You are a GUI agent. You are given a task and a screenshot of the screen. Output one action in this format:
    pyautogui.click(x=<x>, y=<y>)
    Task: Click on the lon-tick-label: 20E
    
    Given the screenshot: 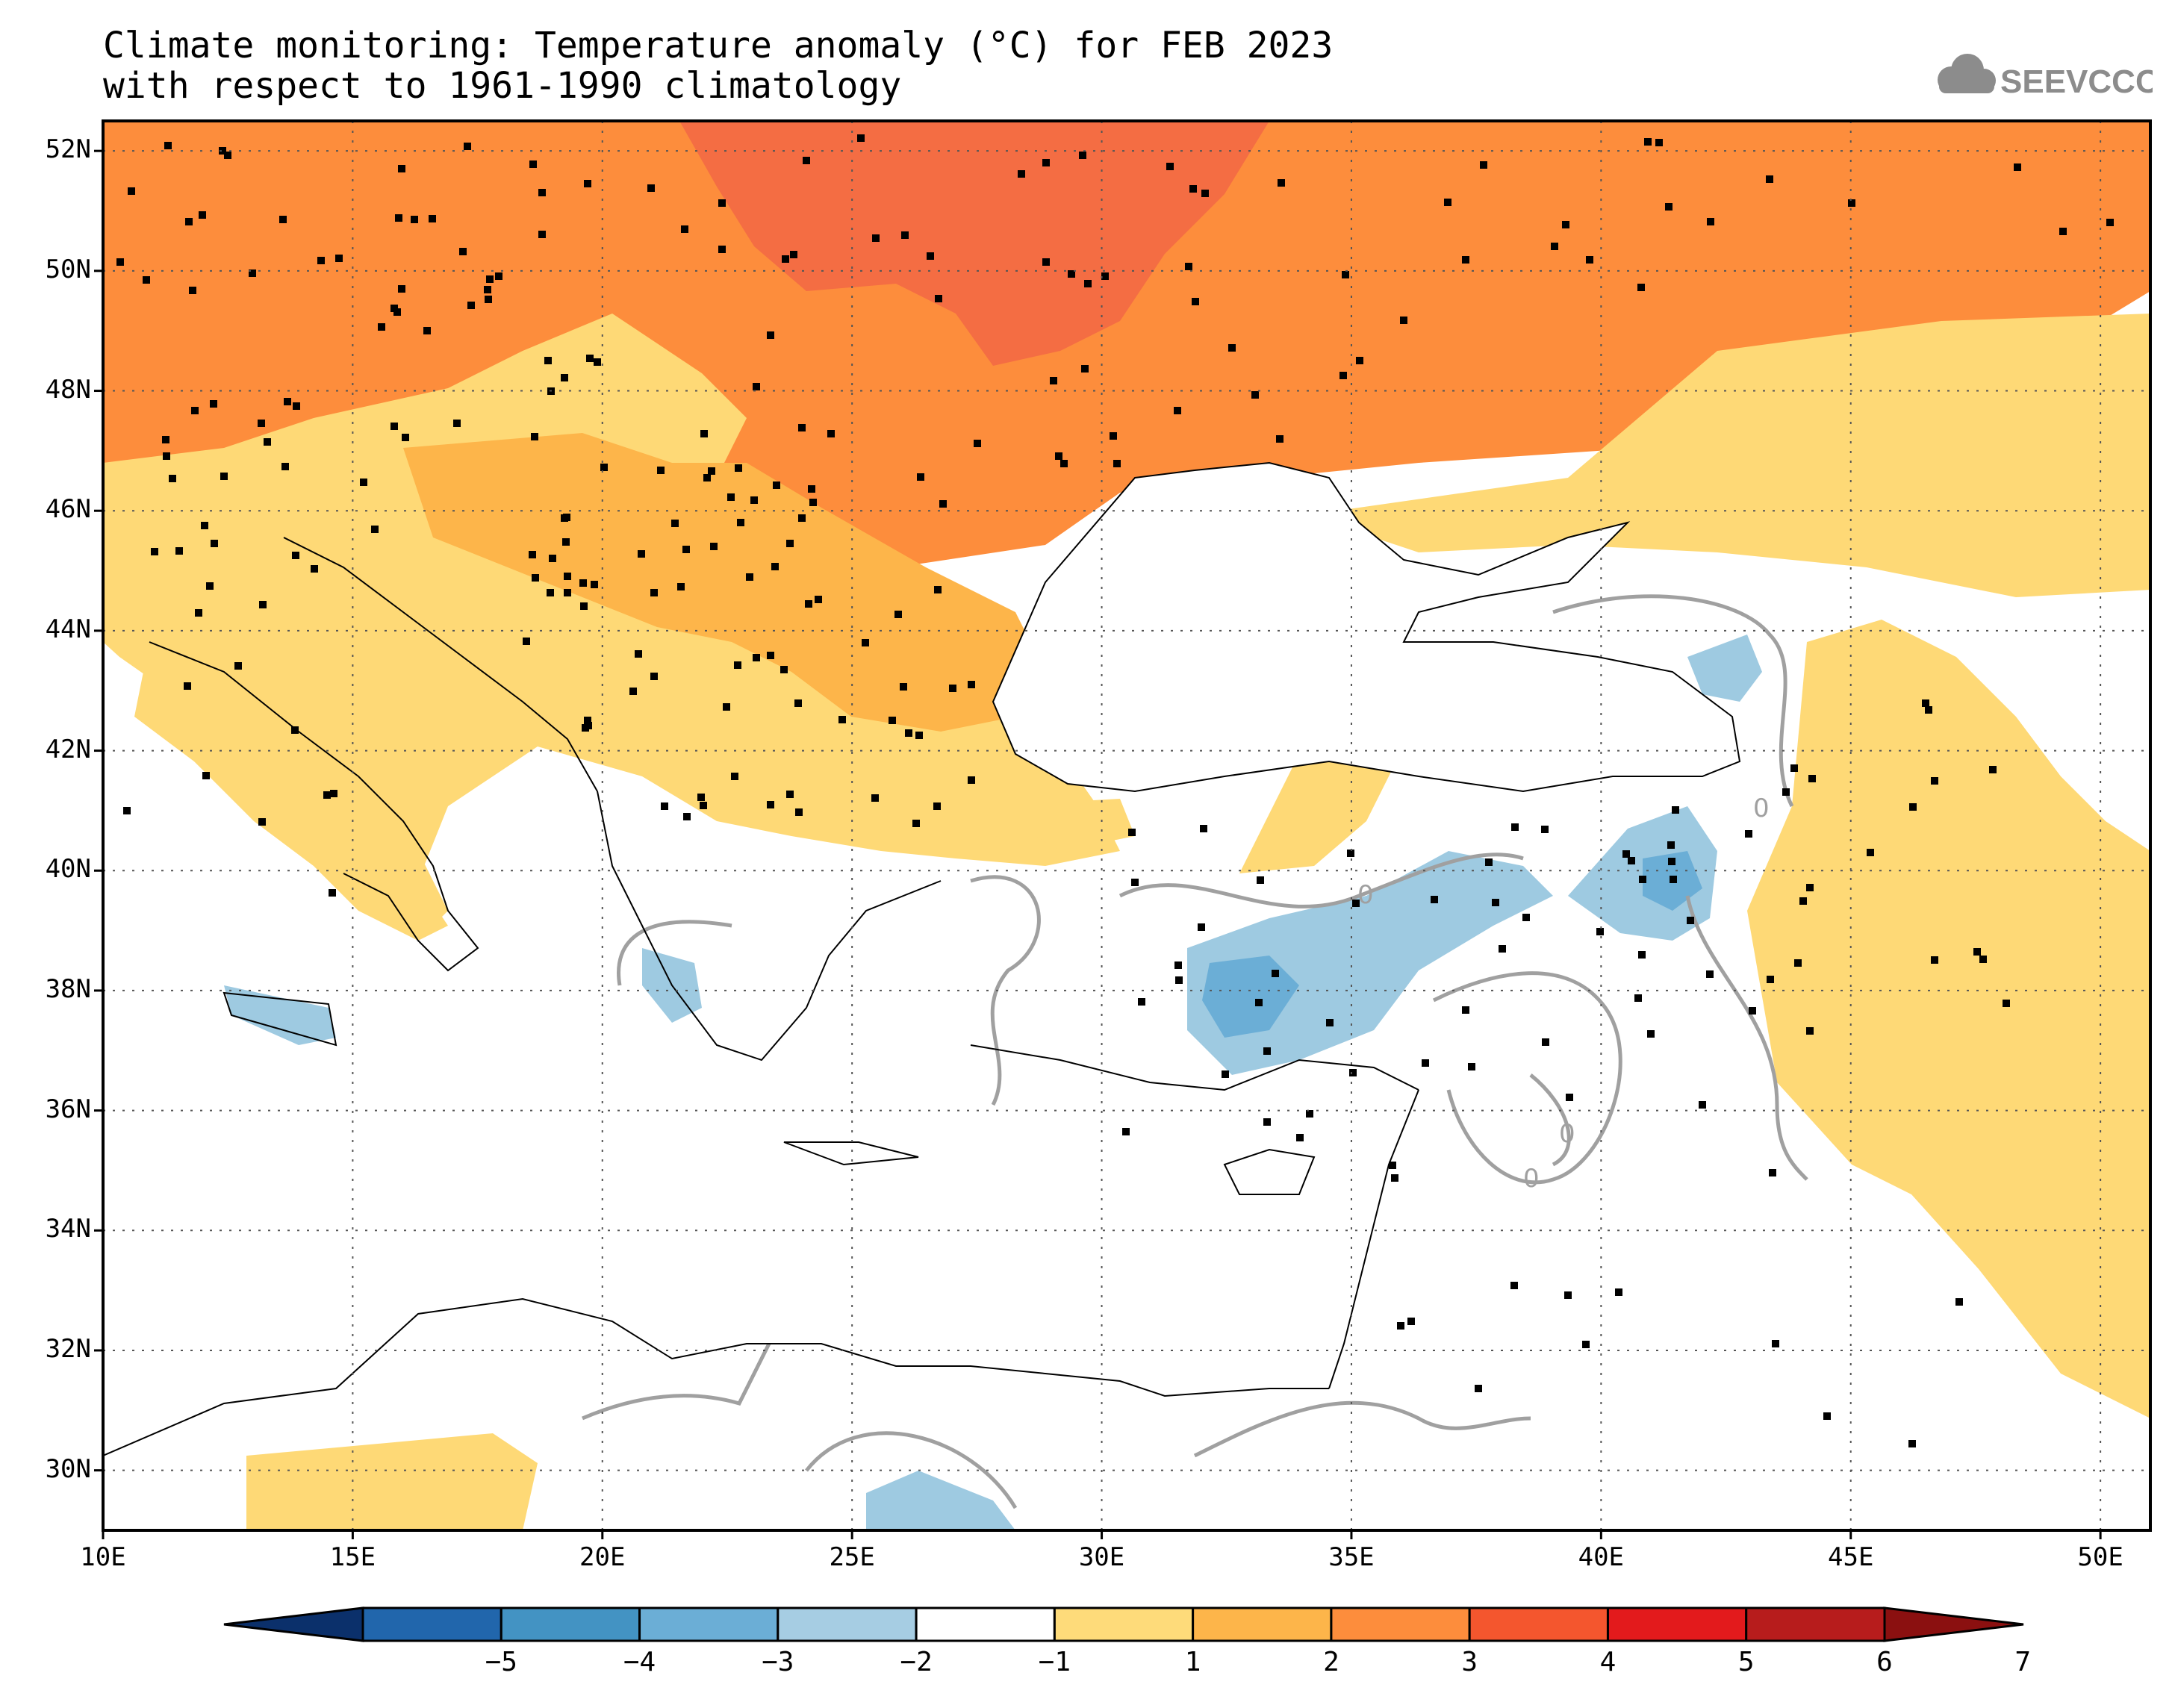 What is the action you would take?
    pyautogui.click(x=602, y=1557)
    